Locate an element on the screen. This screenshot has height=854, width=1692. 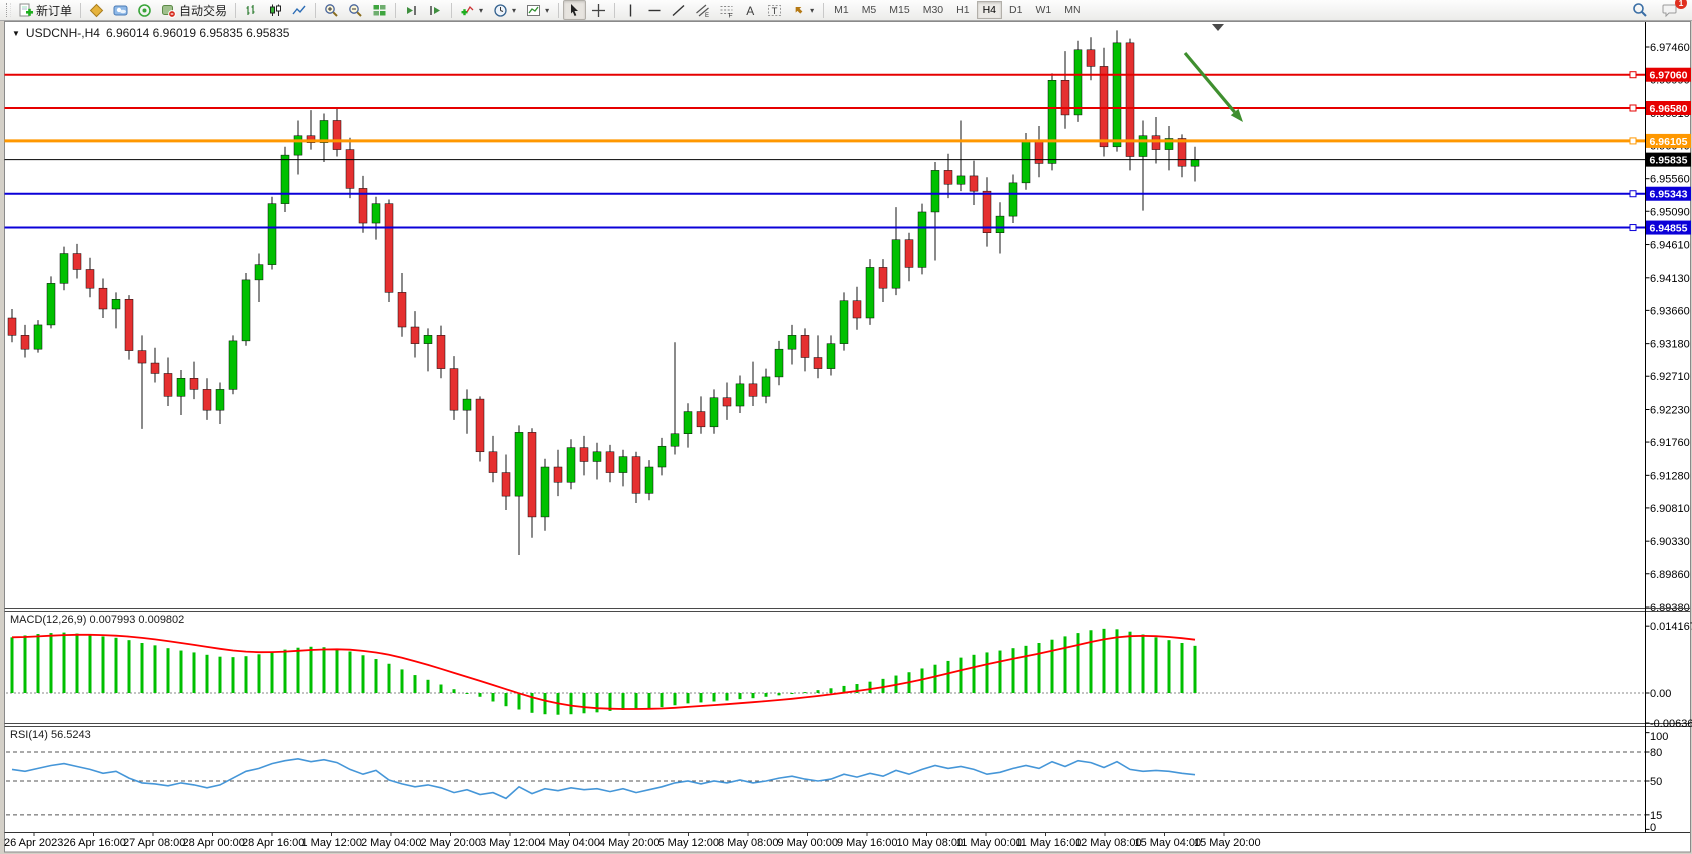
templates-button: ▾ is located at coordinates (538, 10).